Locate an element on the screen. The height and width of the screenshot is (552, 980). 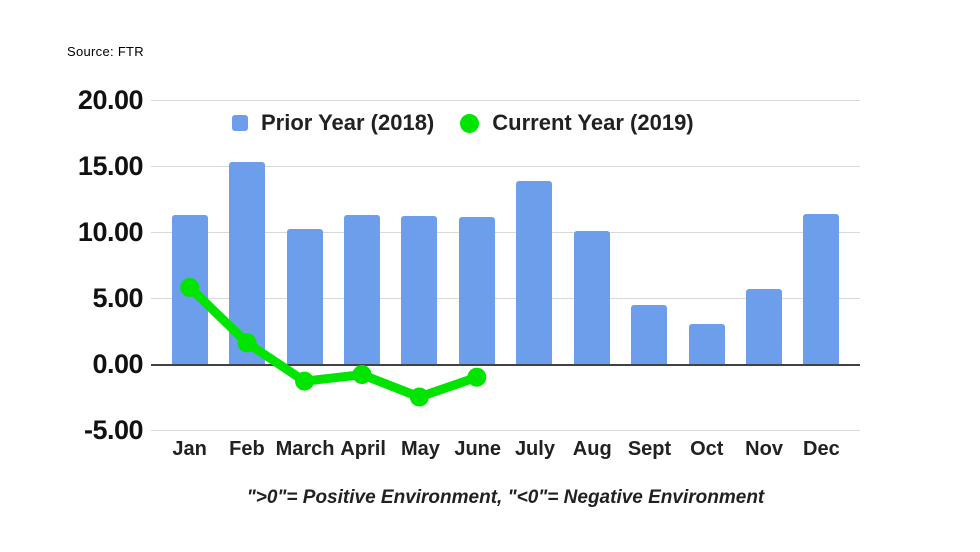
line-path is located at coordinates (333, 342).